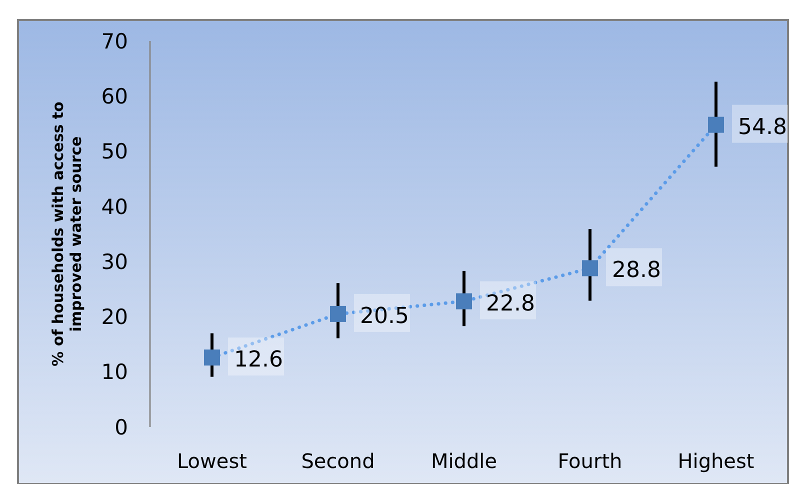 The image size is (790, 484). What do you see at coordinates (590, 461) in the screenshot?
I see `x-tick-label: Fourth` at bounding box center [590, 461].